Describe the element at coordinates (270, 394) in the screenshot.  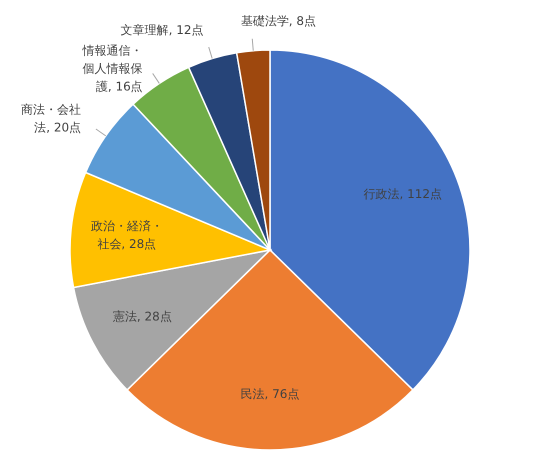
I see `slice-label: 民法, 76点` at that location.